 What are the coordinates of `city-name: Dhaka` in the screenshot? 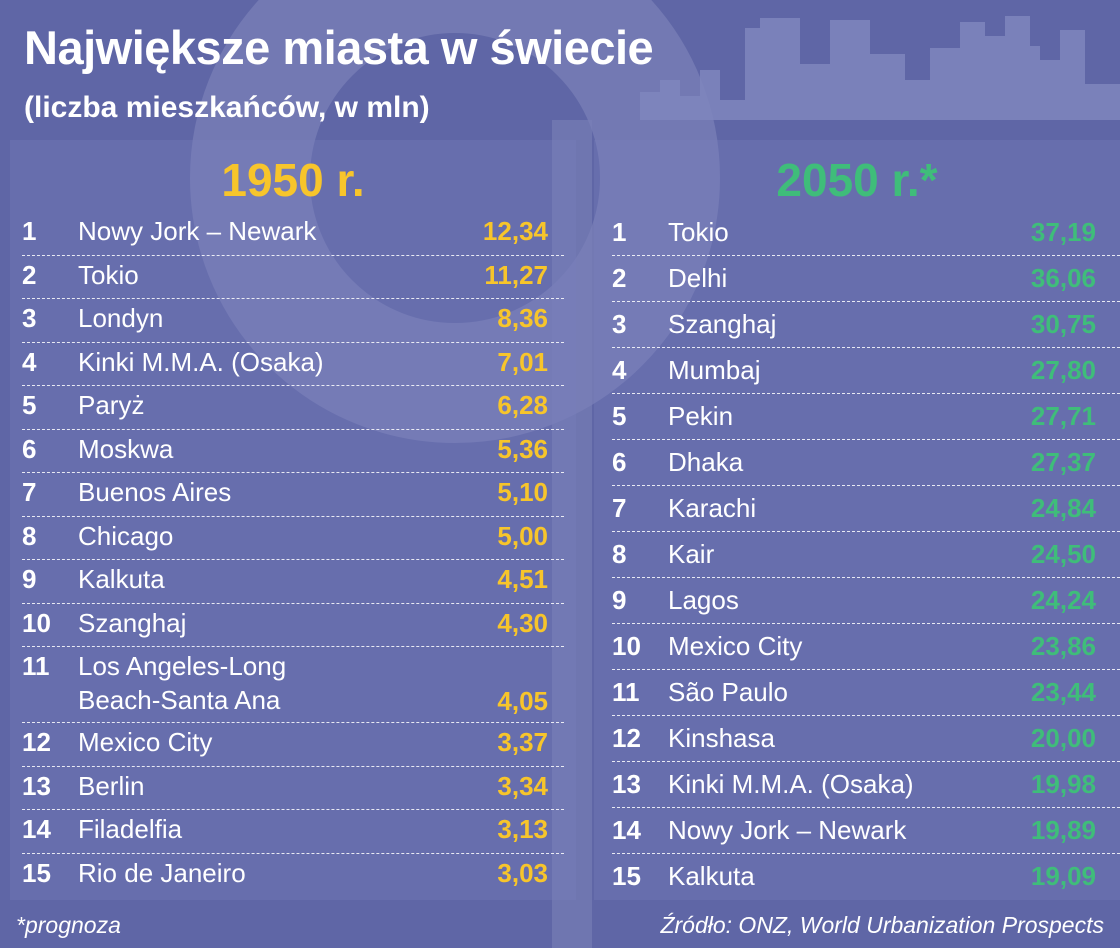 It's located at (706, 462).